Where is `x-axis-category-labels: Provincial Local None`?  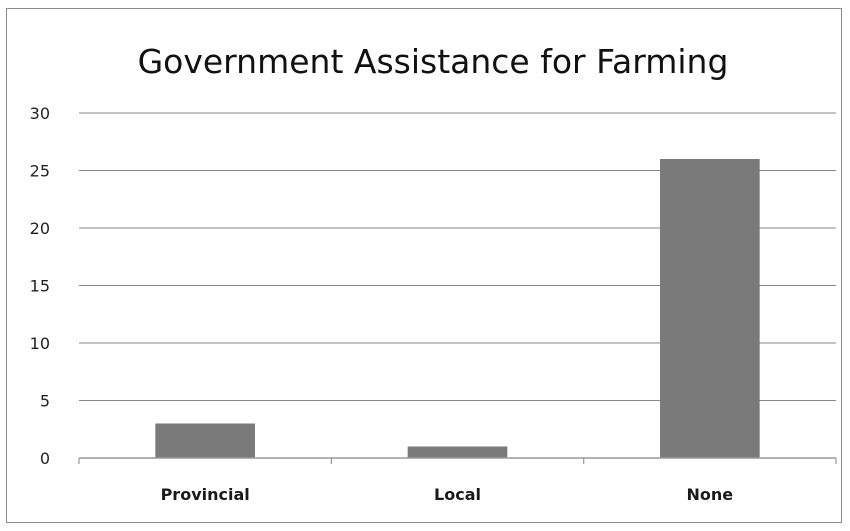
x-axis-category-labels: Provincial Local None is located at coordinates (447, 494).